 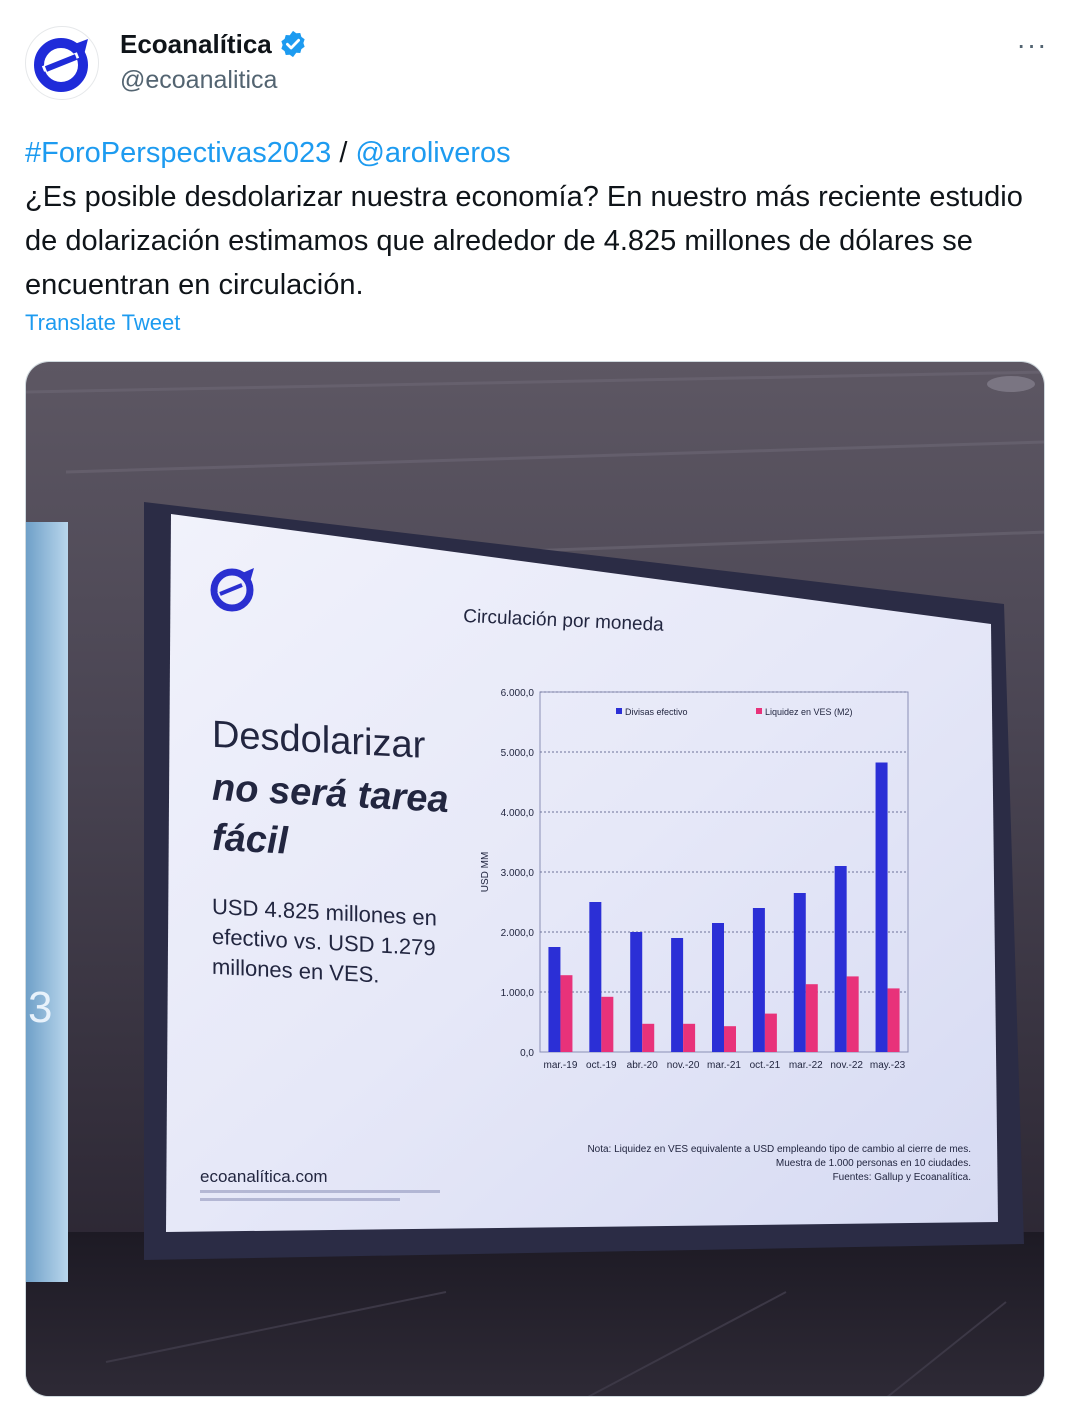 I want to click on y-tick-label: 2.000,0, so click(x=518, y=933).